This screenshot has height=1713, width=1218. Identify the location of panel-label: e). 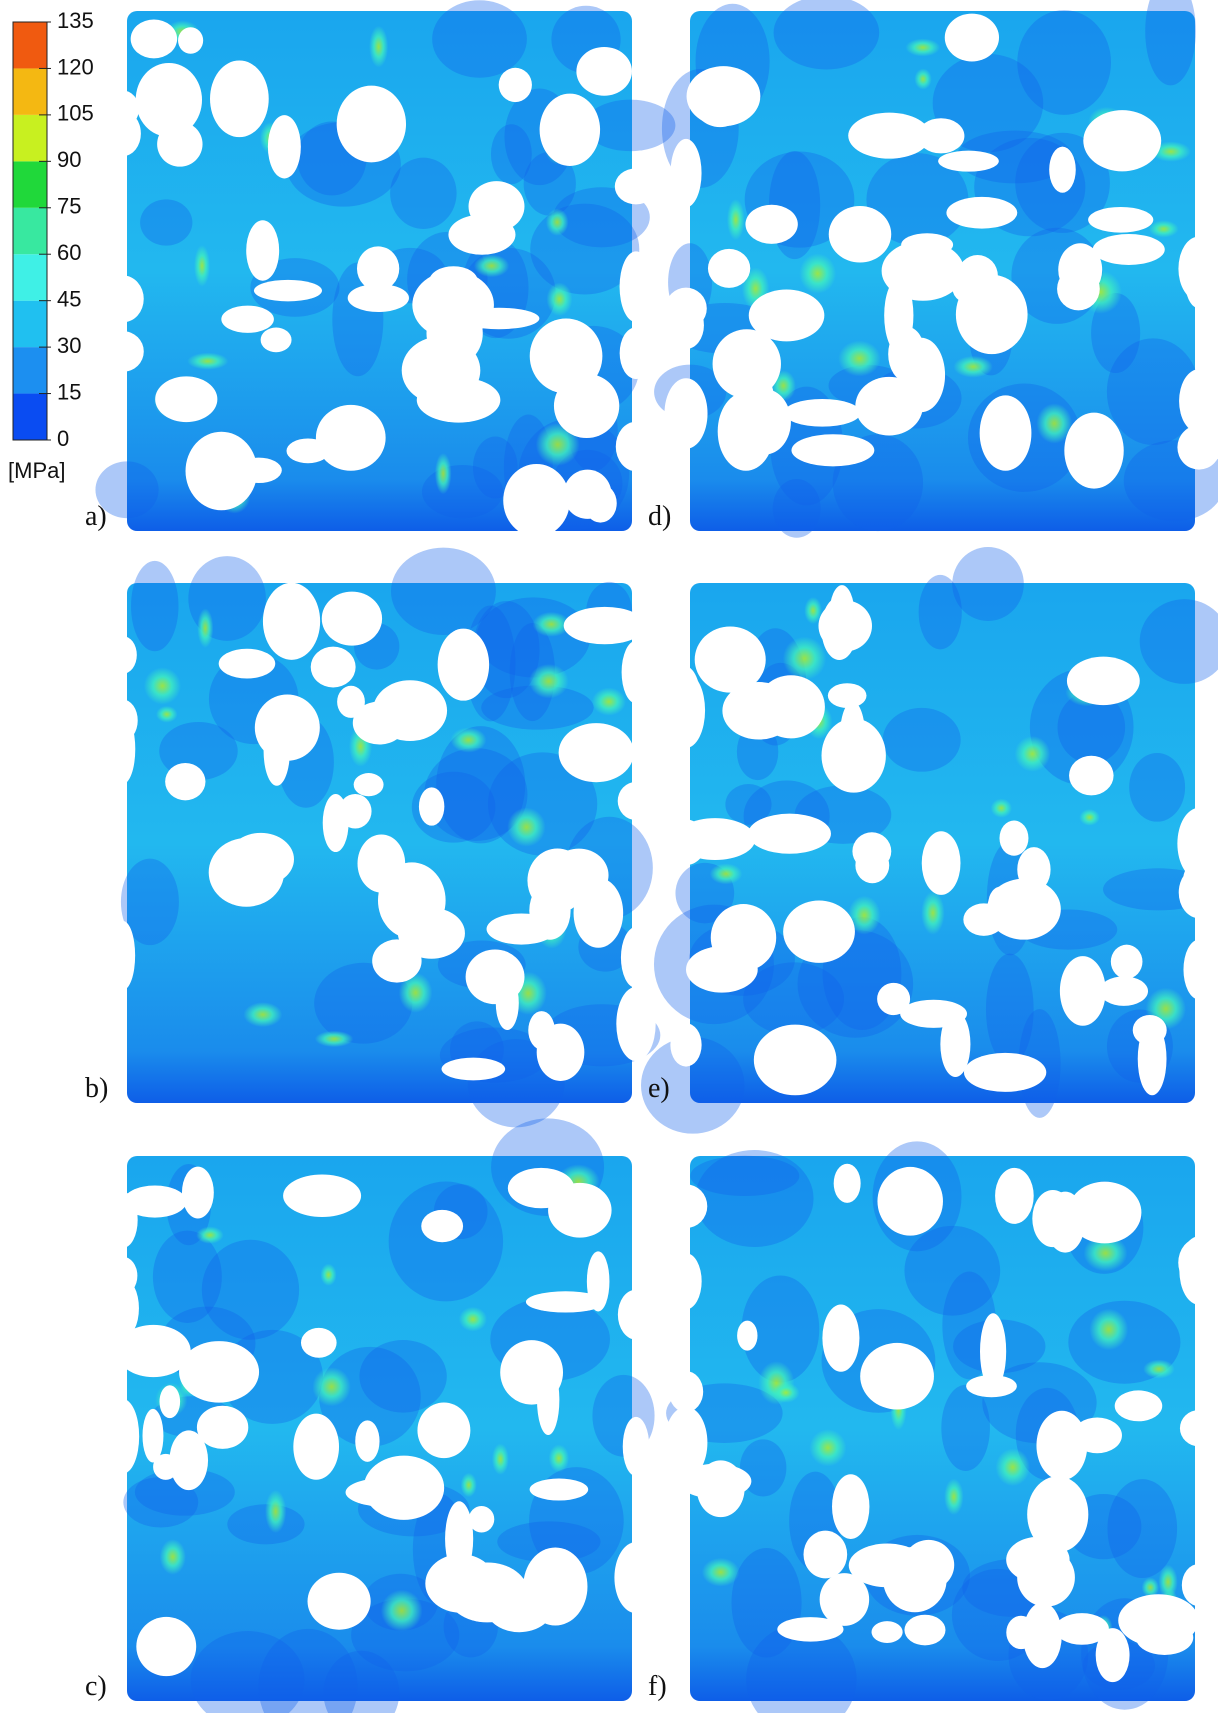
(659, 1088).